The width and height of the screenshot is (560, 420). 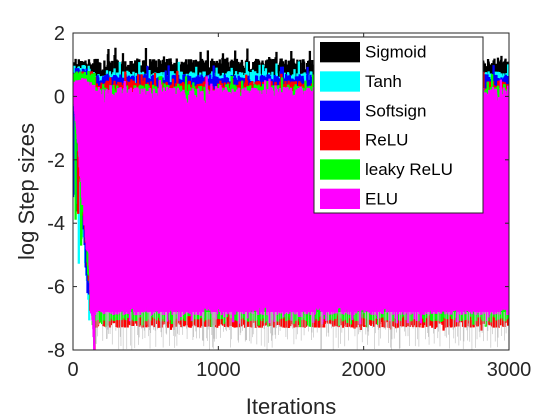 What do you see at coordinates (395, 52) in the screenshot?
I see `legend-label: Sigmoid` at bounding box center [395, 52].